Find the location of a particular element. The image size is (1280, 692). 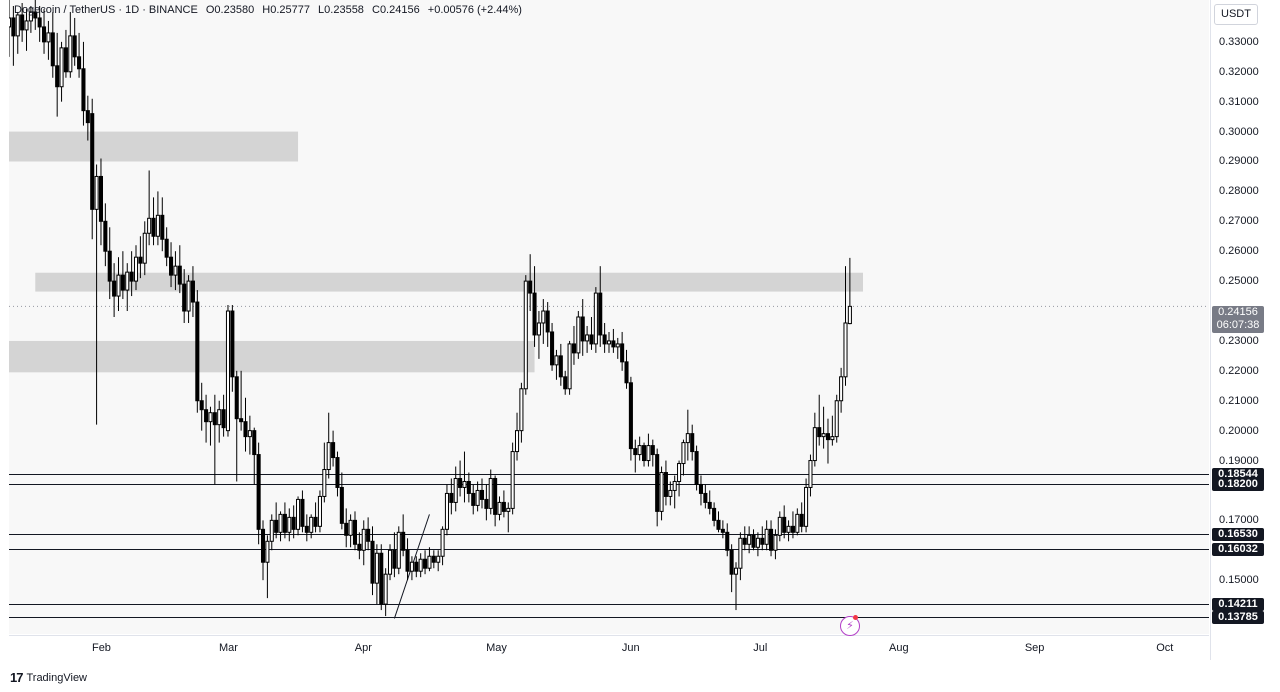

tradingview-brand: 17 TradingView is located at coordinates (48, 677).